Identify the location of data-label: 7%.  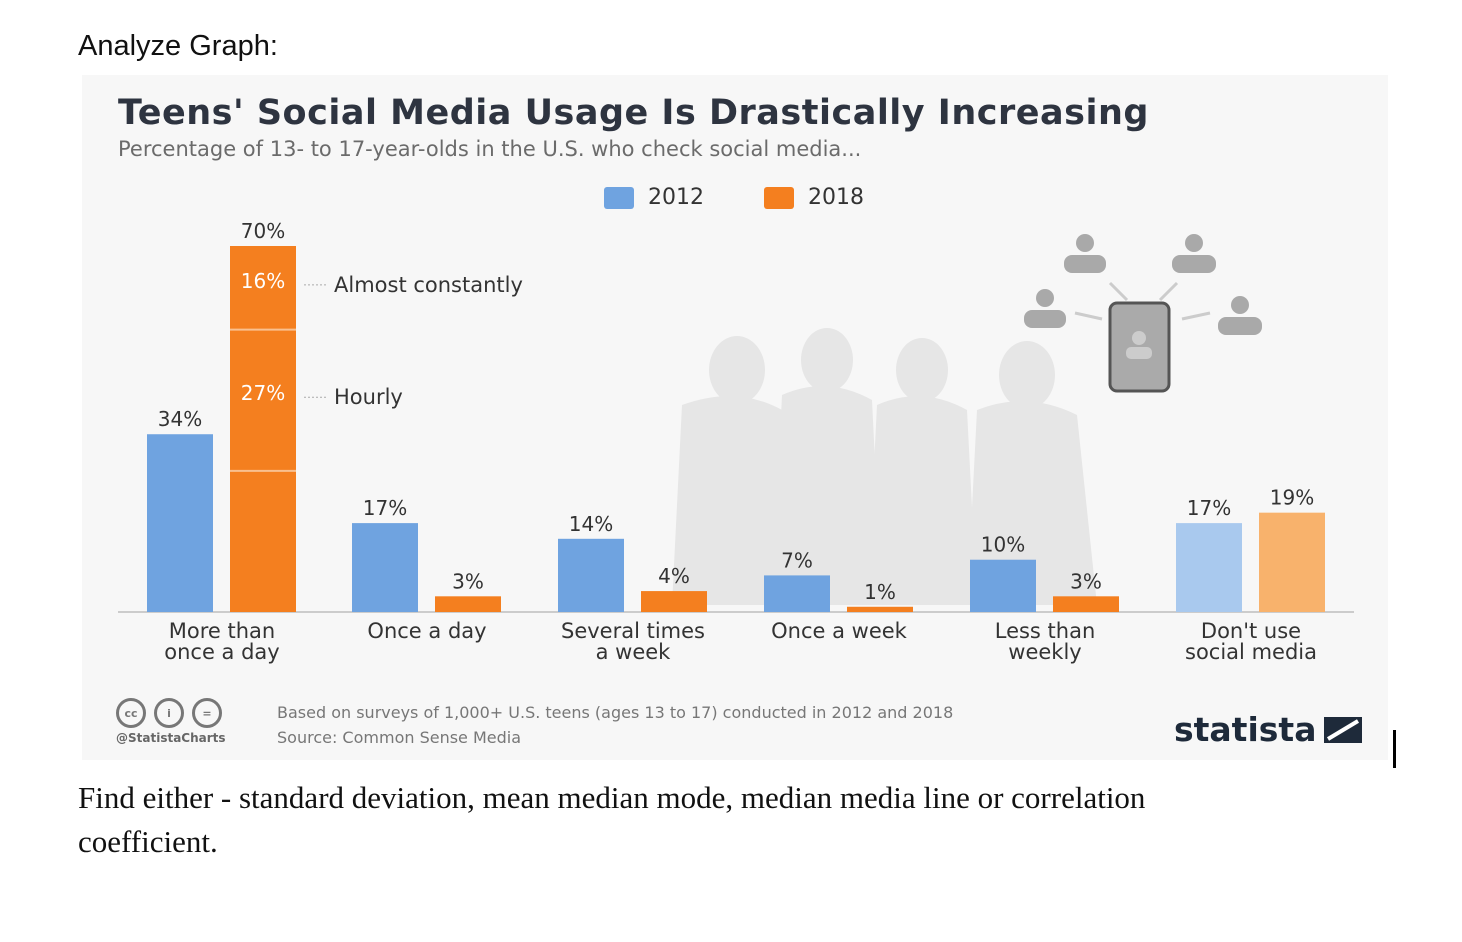
(797, 560).